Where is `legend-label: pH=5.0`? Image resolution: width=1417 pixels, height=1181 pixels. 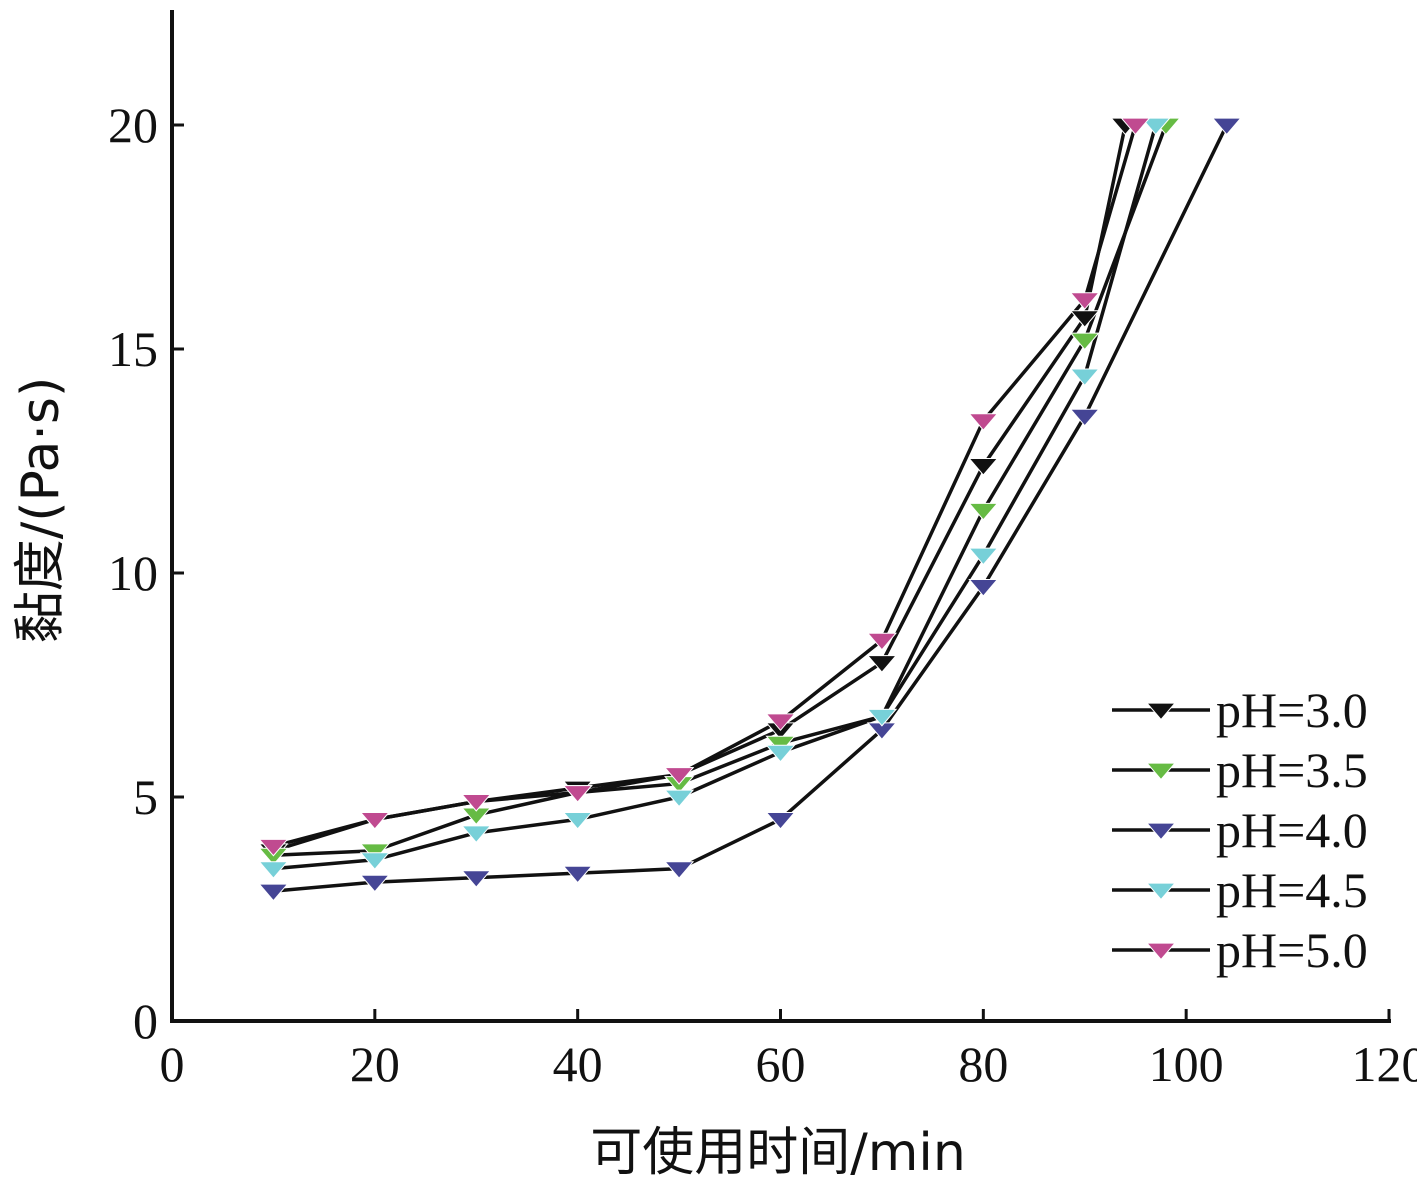 legend-label: pH=5.0 is located at coordinates (1292, 950).